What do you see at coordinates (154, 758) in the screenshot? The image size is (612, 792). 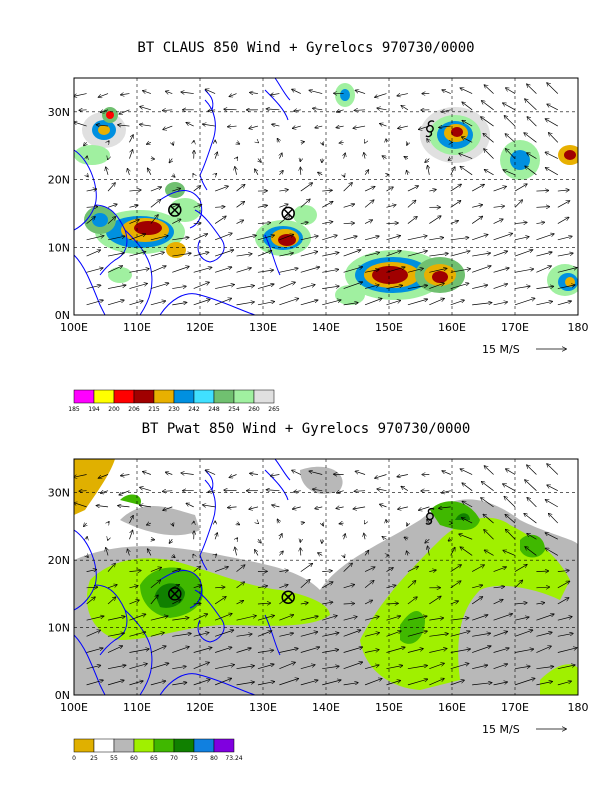 I see `colorbar-level-label: 65` at bounding box center [154, 758].